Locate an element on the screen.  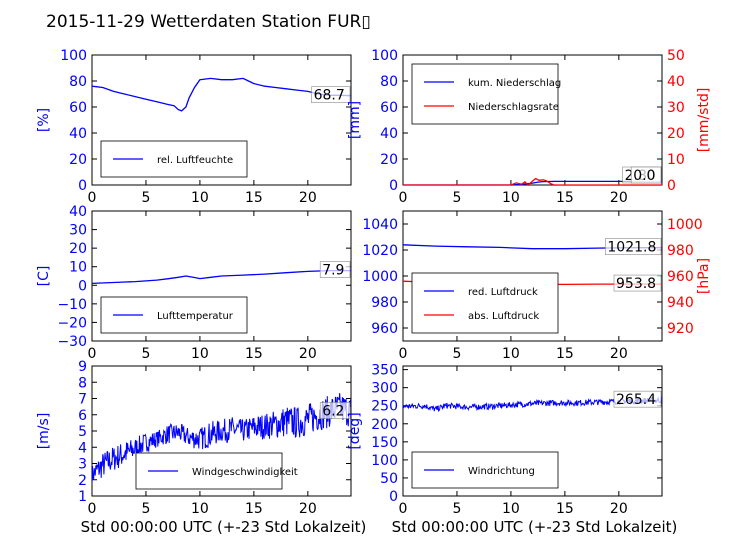
legend: kum. Niederschlag Niederschlagsrate is located at coordinates (486, 94).